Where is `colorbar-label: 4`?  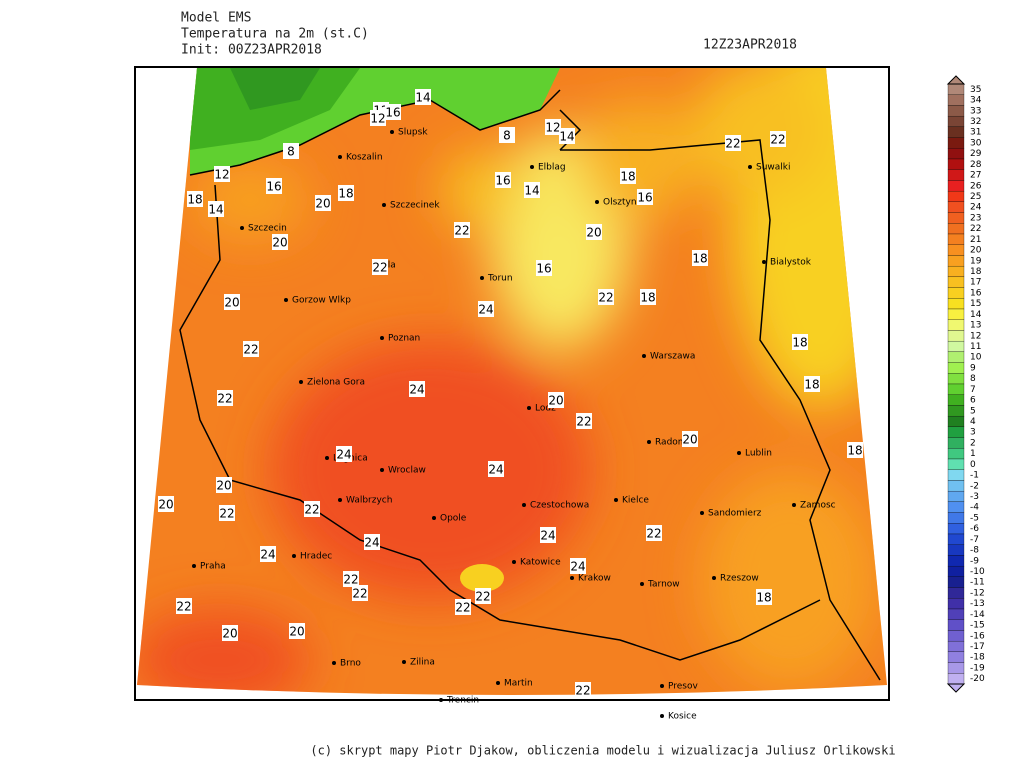
colorbar-label: 4 is located at coordinates (973, 422).